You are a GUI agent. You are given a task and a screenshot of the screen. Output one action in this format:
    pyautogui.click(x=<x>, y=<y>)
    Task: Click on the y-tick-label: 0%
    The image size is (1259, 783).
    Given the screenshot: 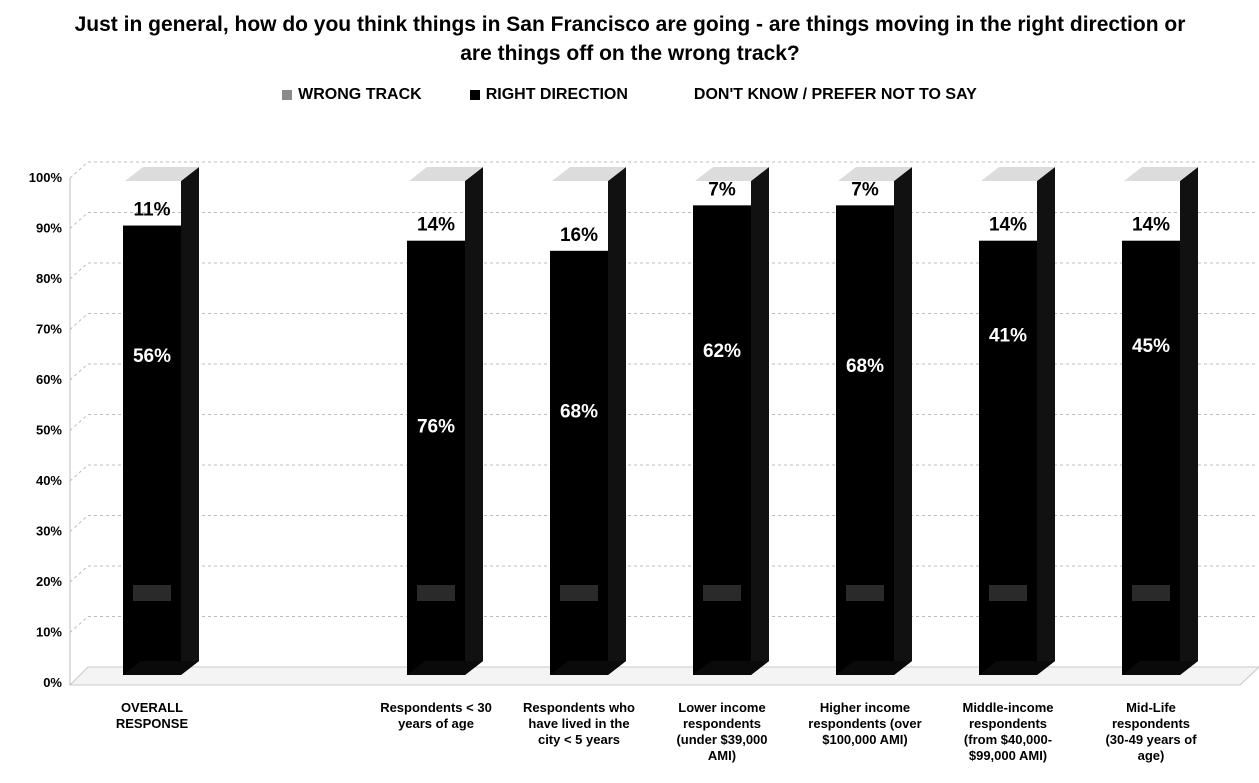 What is the action you would take?
    pyautogui.click(x=52, y=682)
    